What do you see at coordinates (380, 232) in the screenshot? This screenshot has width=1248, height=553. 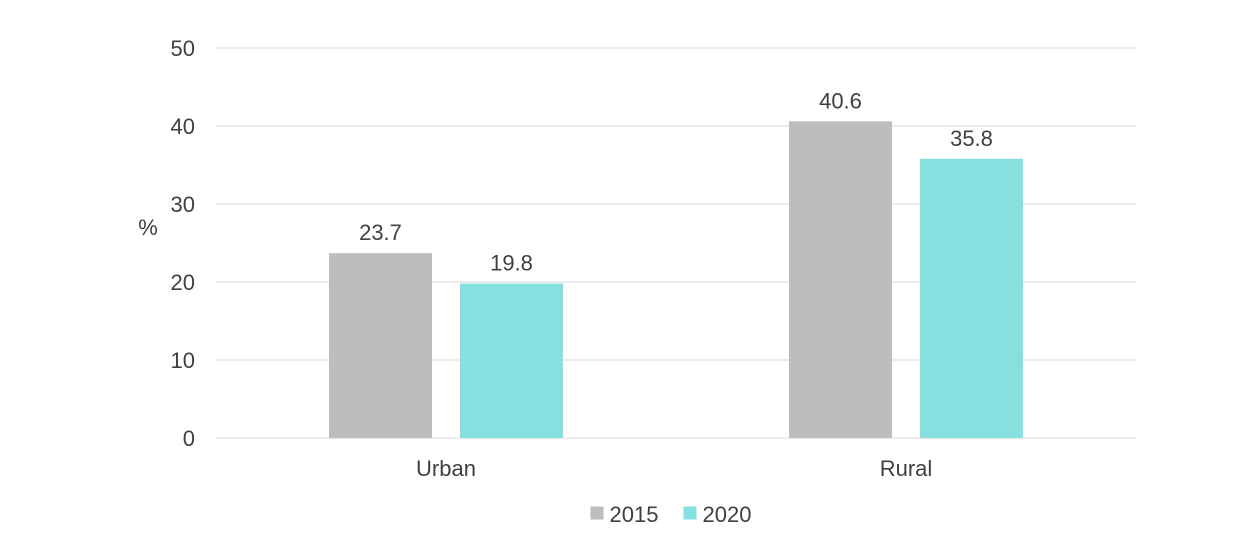 I see `data-label-urban-2015: 23.7` at bounding box center [380, 232].